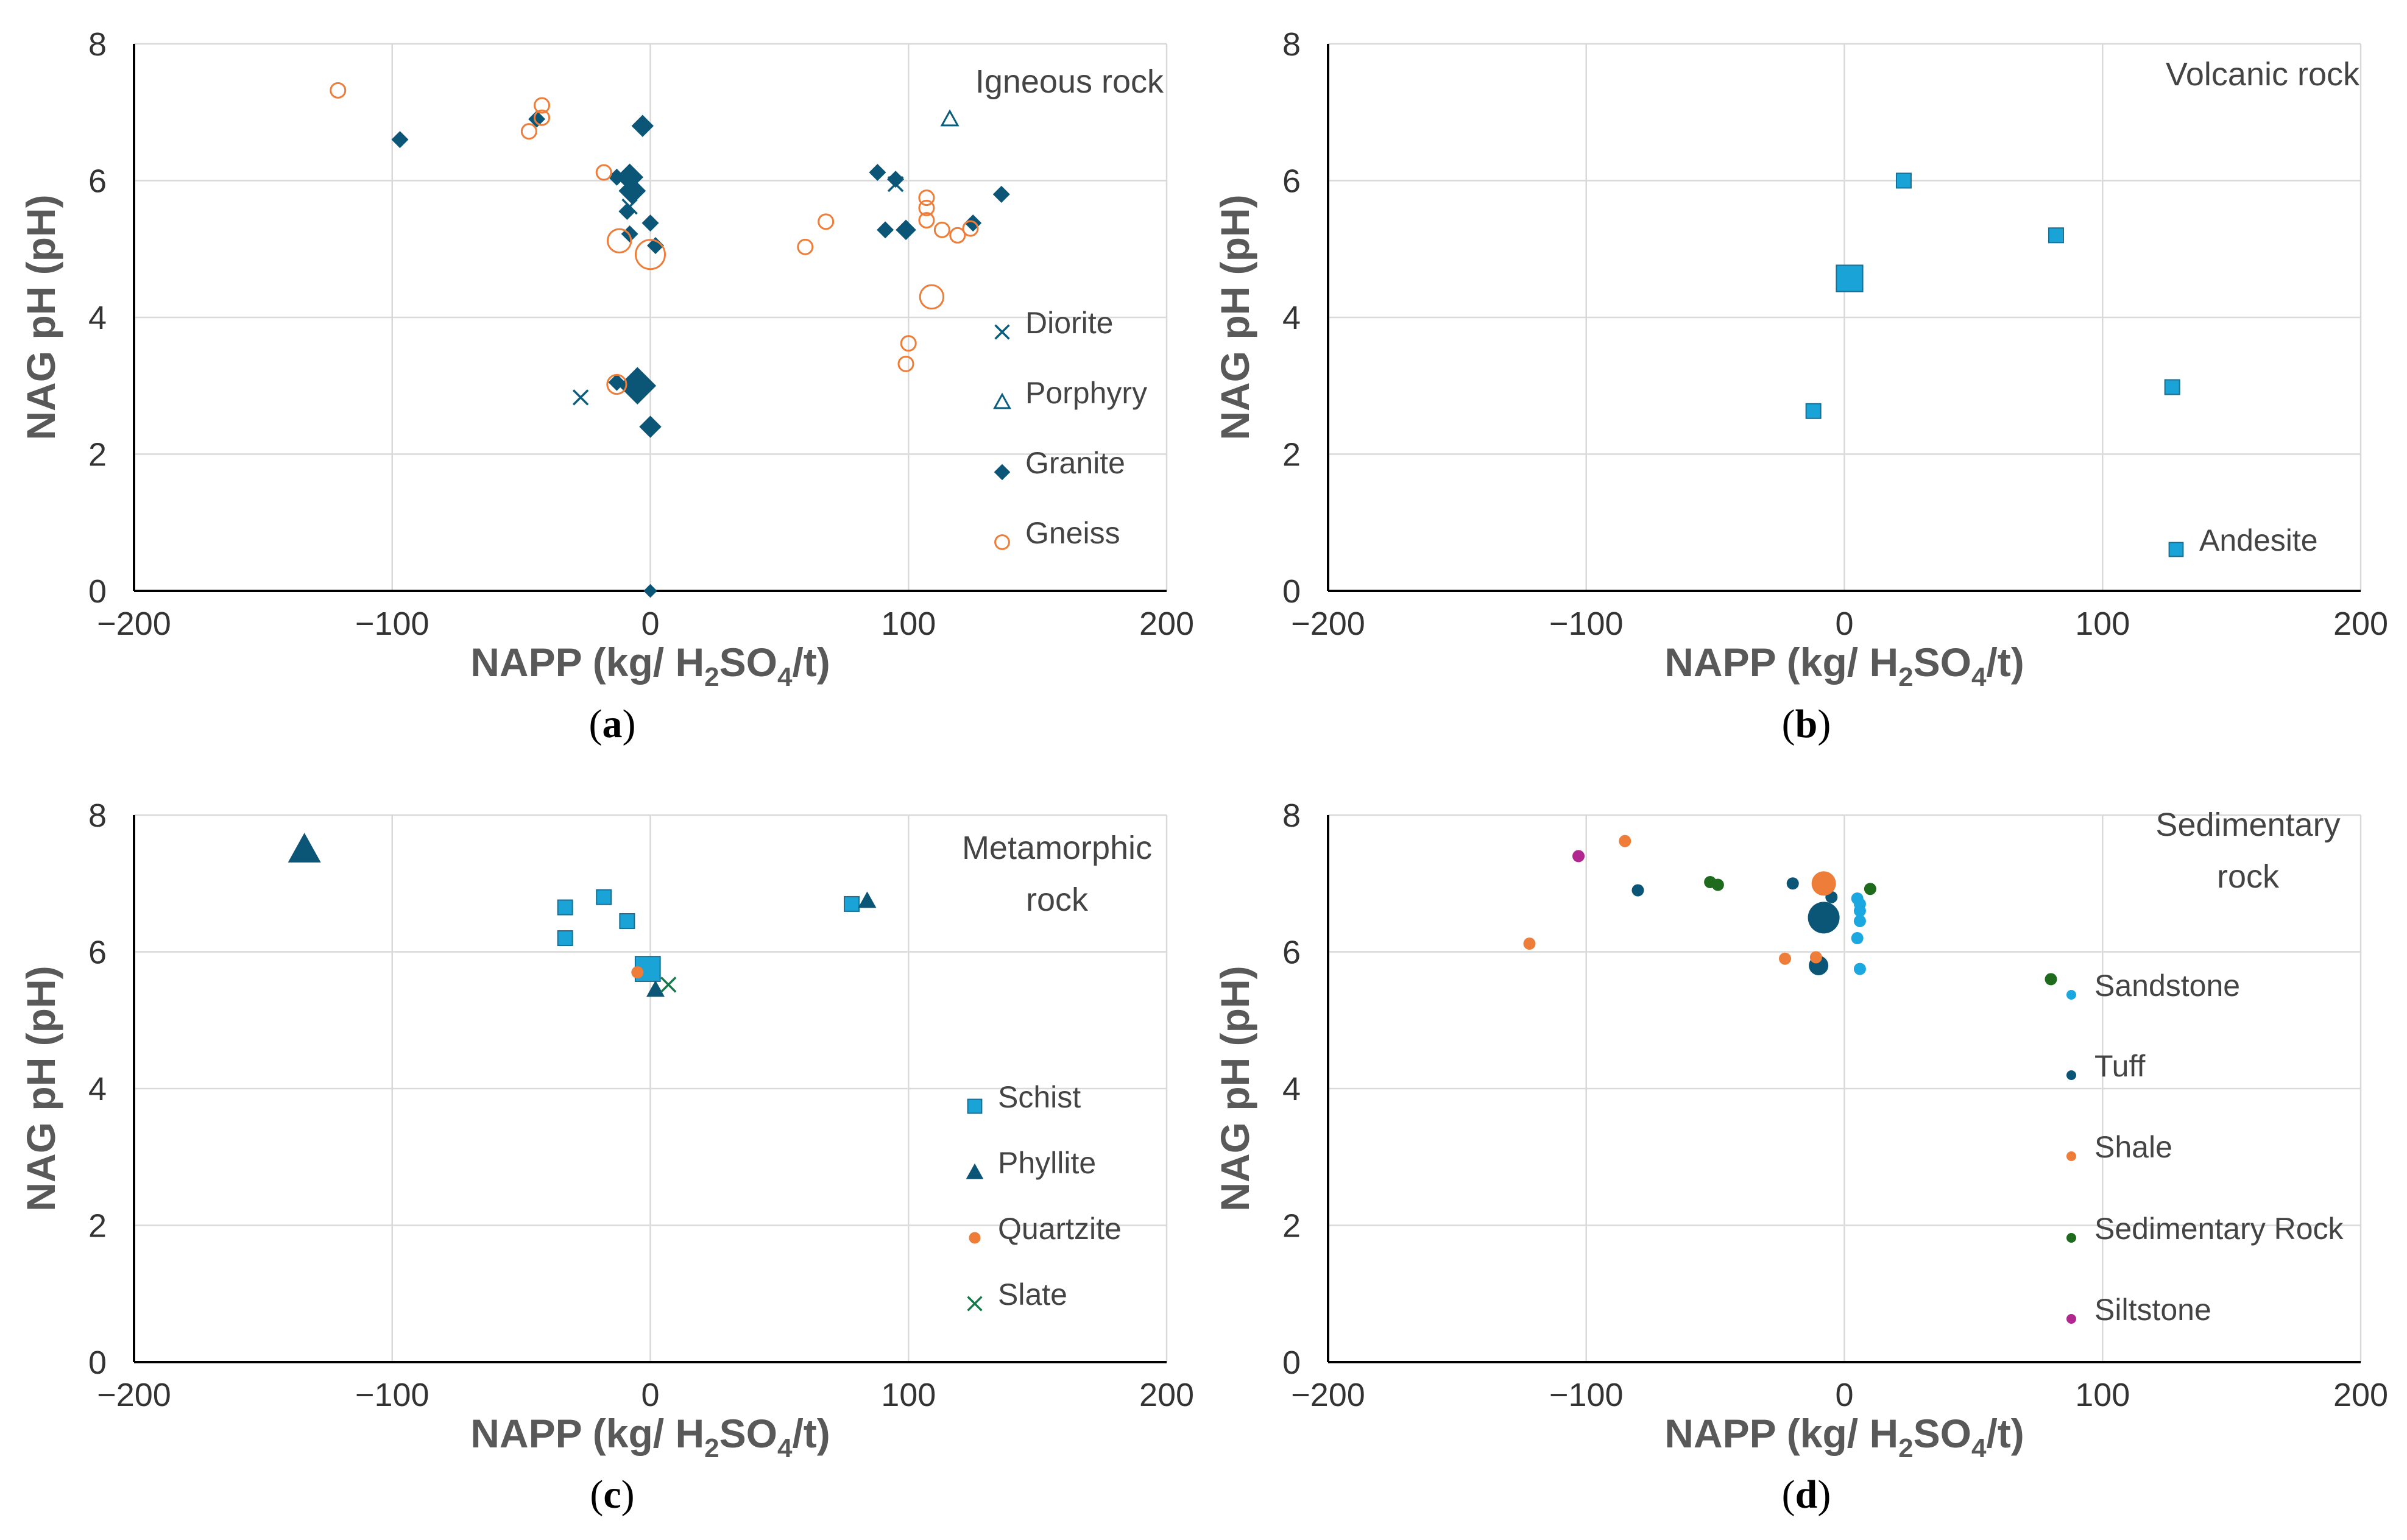 This screenshot has width=2407, height=1540. What do you see at coordinates (2248, 877) in the screenshot?
I see `panel-annotation: rock` at bounding box center [2248, 877].